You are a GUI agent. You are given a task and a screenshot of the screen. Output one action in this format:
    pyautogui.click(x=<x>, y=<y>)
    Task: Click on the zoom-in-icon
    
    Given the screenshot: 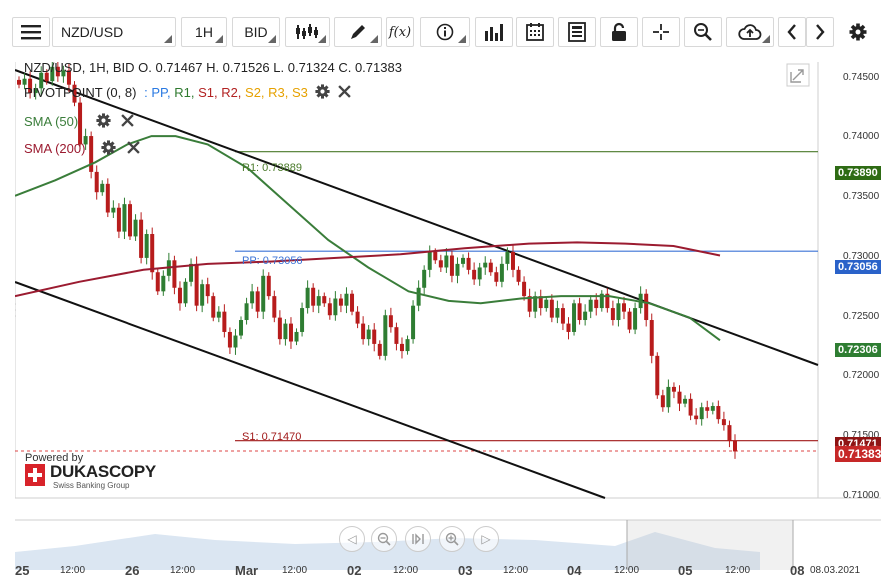 What is the action you would take?
    pyautogui.click(x=452, y=539)
    